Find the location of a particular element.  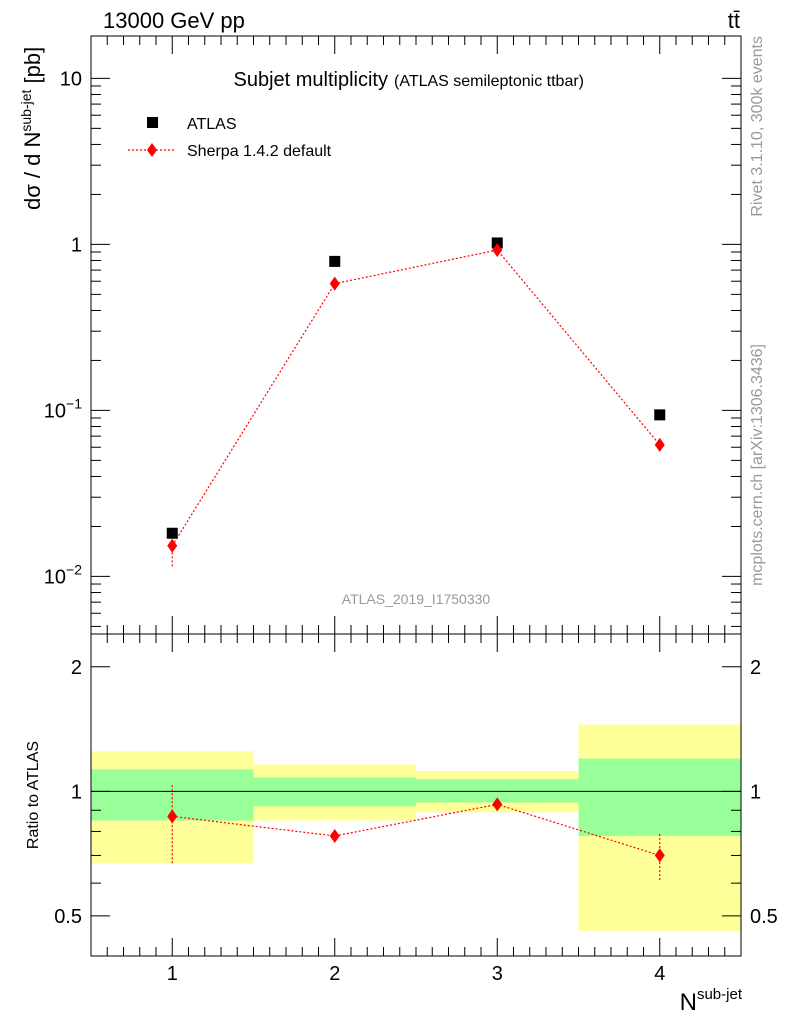

main-y-tick-label: 10 is located at coordinates (71, 79).